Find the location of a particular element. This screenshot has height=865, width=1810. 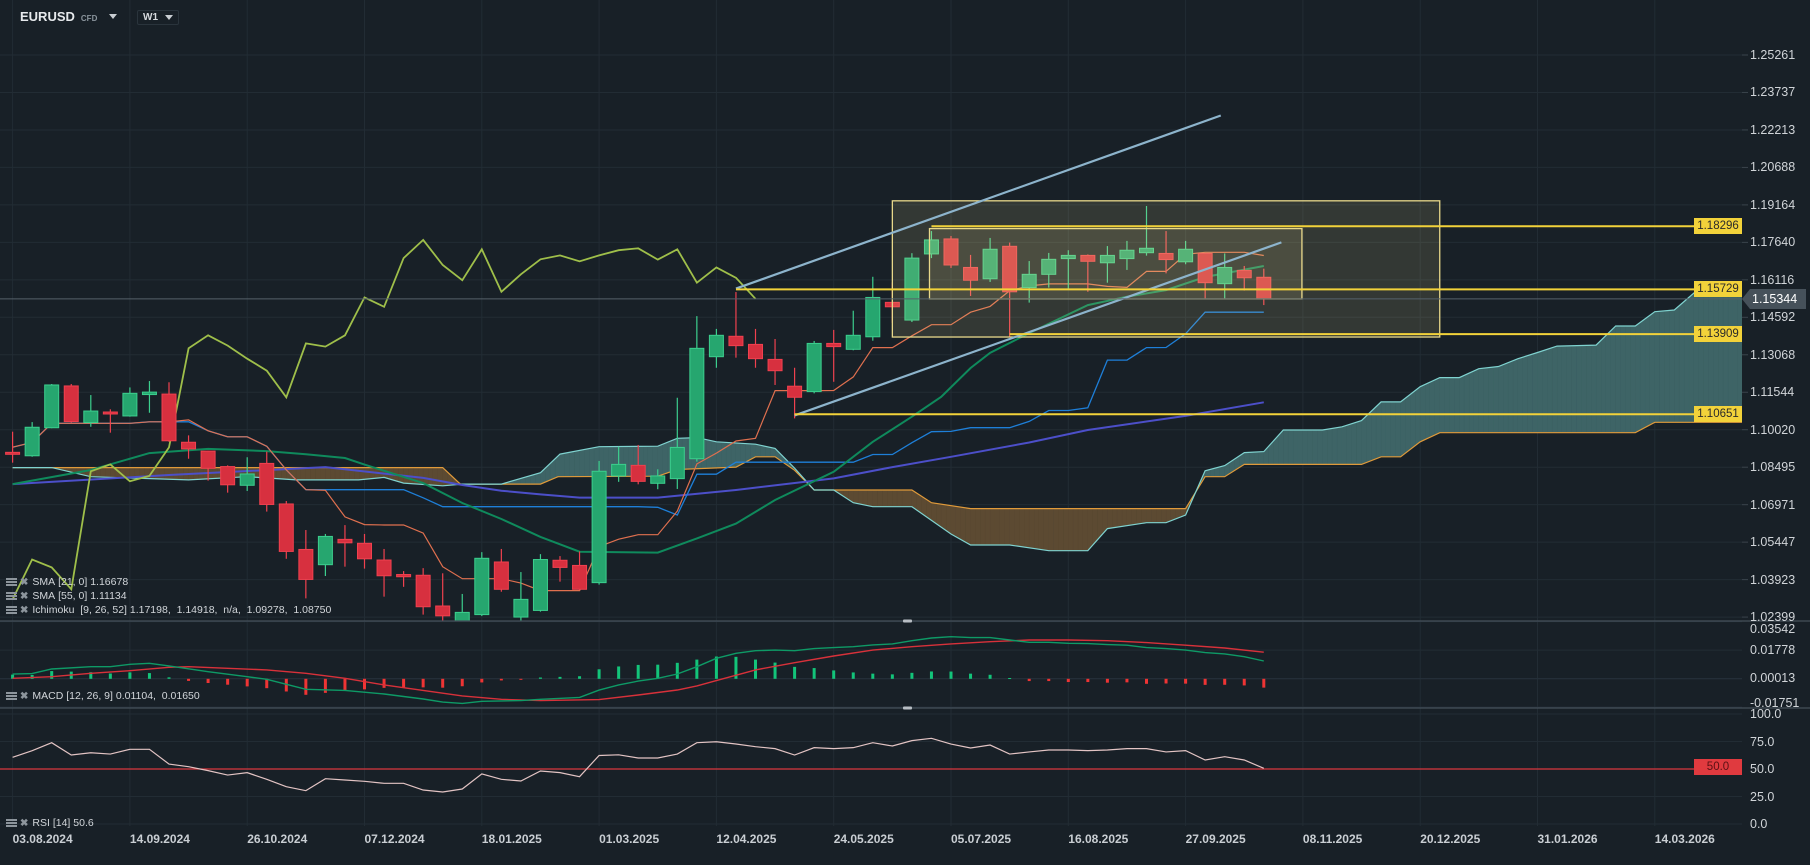

rectangle-drawing is located at coordinates (1166, 269).